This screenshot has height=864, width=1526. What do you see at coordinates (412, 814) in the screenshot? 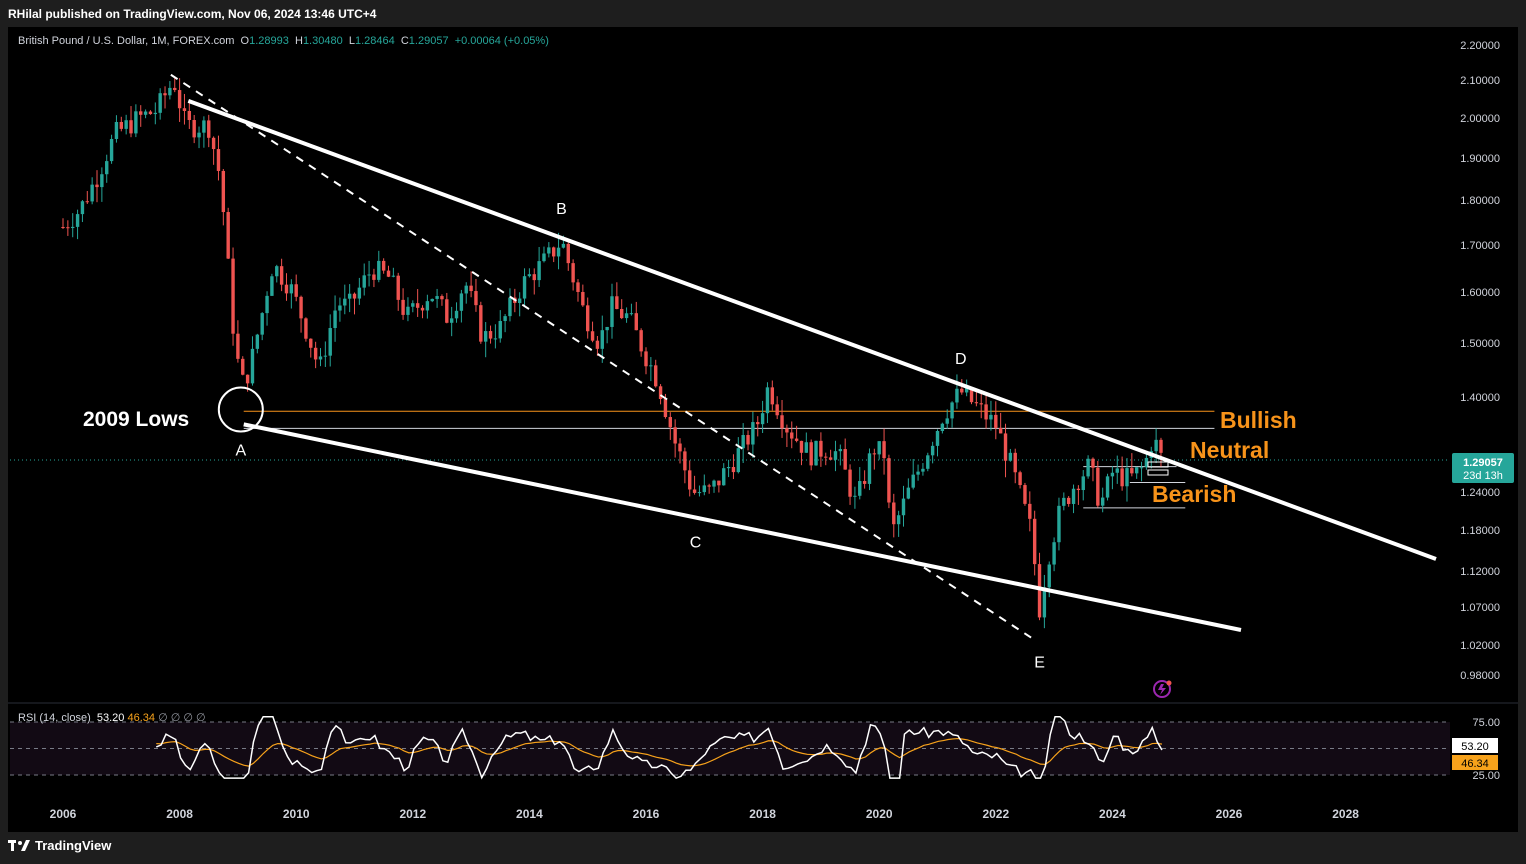
I see `time-axis-label: 2012` at bounding box center [412, 814].